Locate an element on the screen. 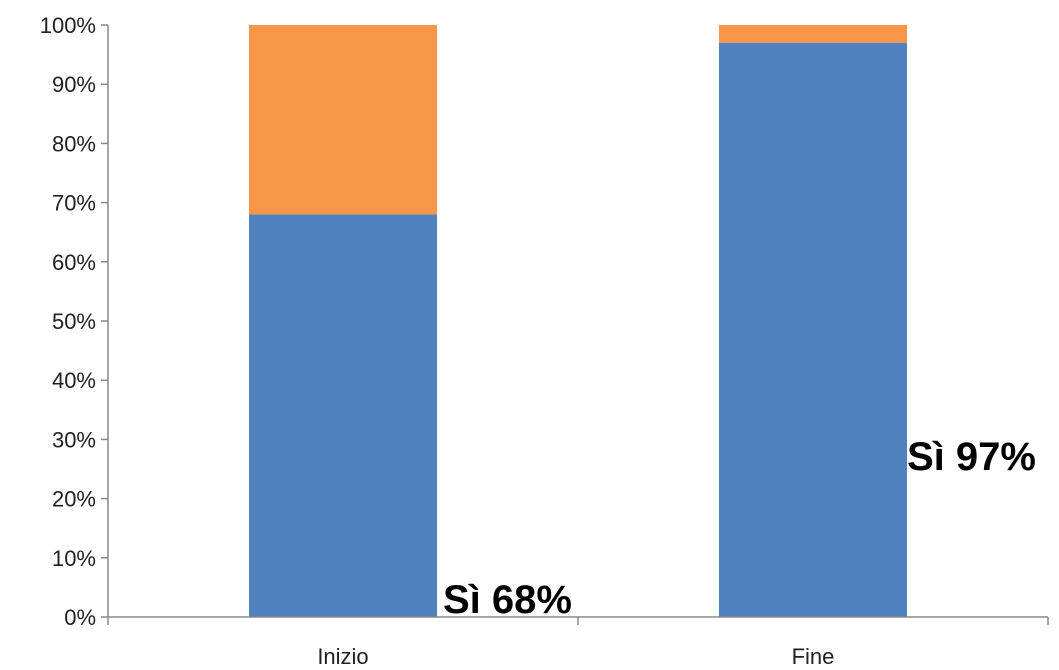  y-tick-label: 30% is located at coordinates (74, 439).